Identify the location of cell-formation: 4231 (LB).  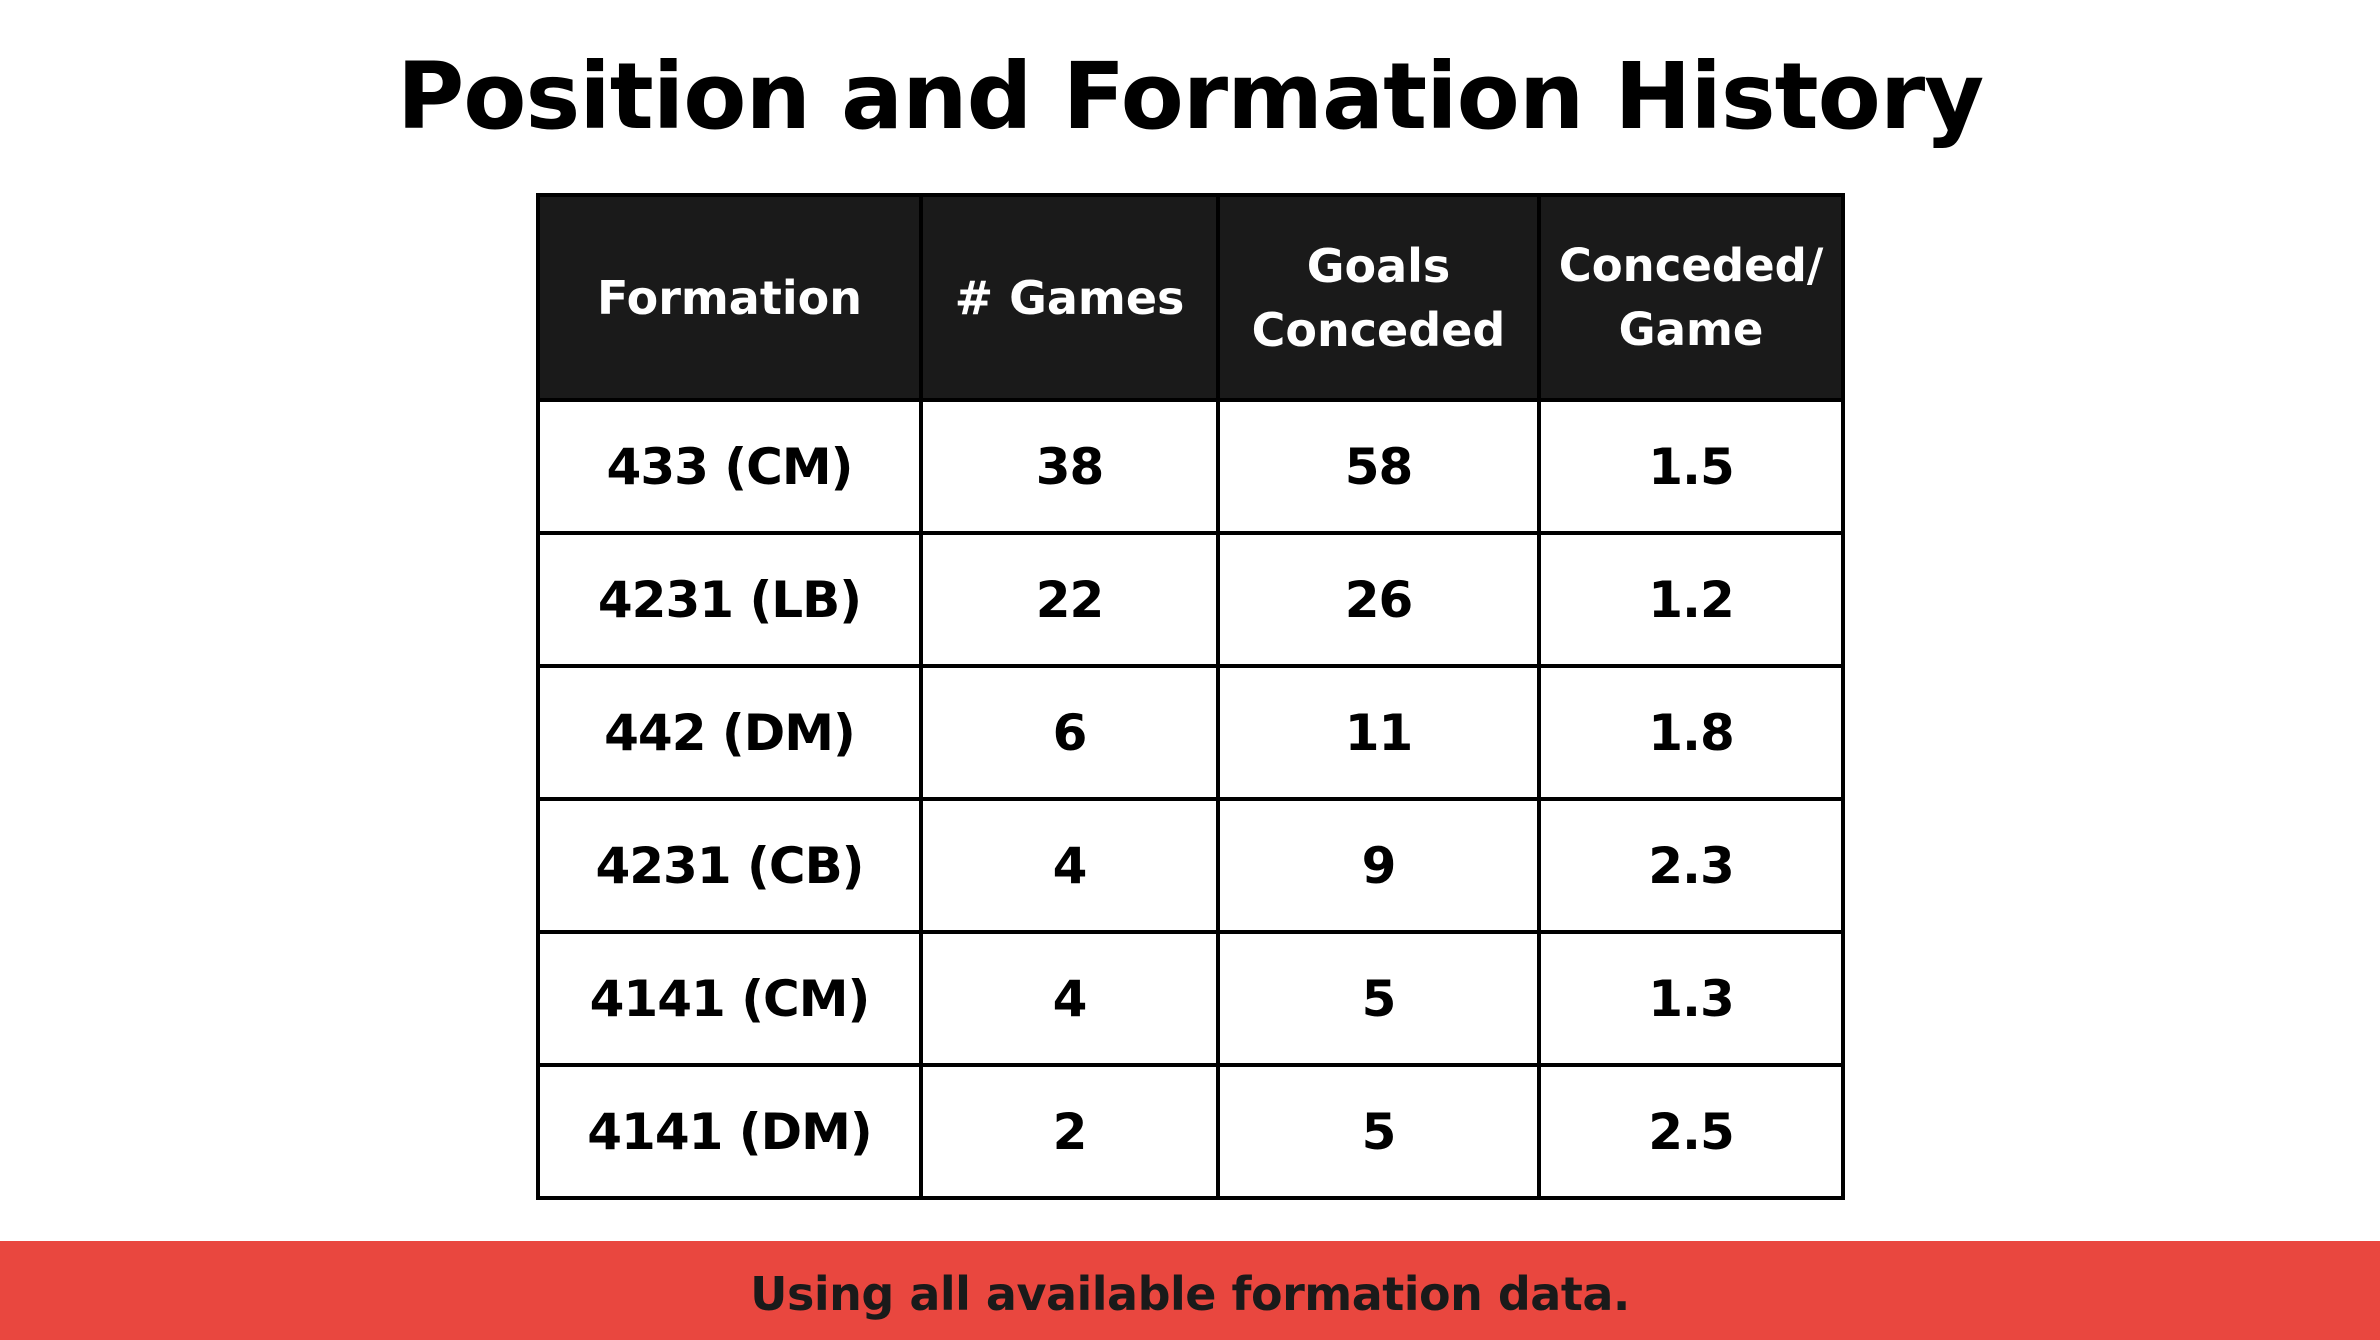
(729, 599).